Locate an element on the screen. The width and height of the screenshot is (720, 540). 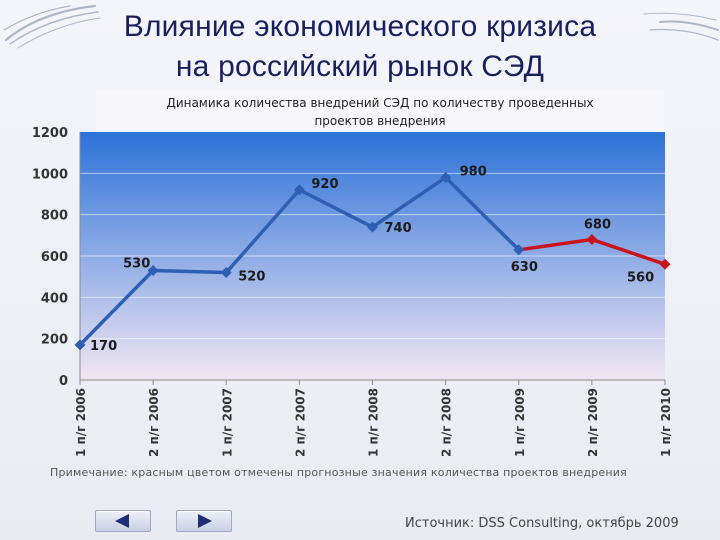
data-label: 170 is located at coordinates (103, 346).